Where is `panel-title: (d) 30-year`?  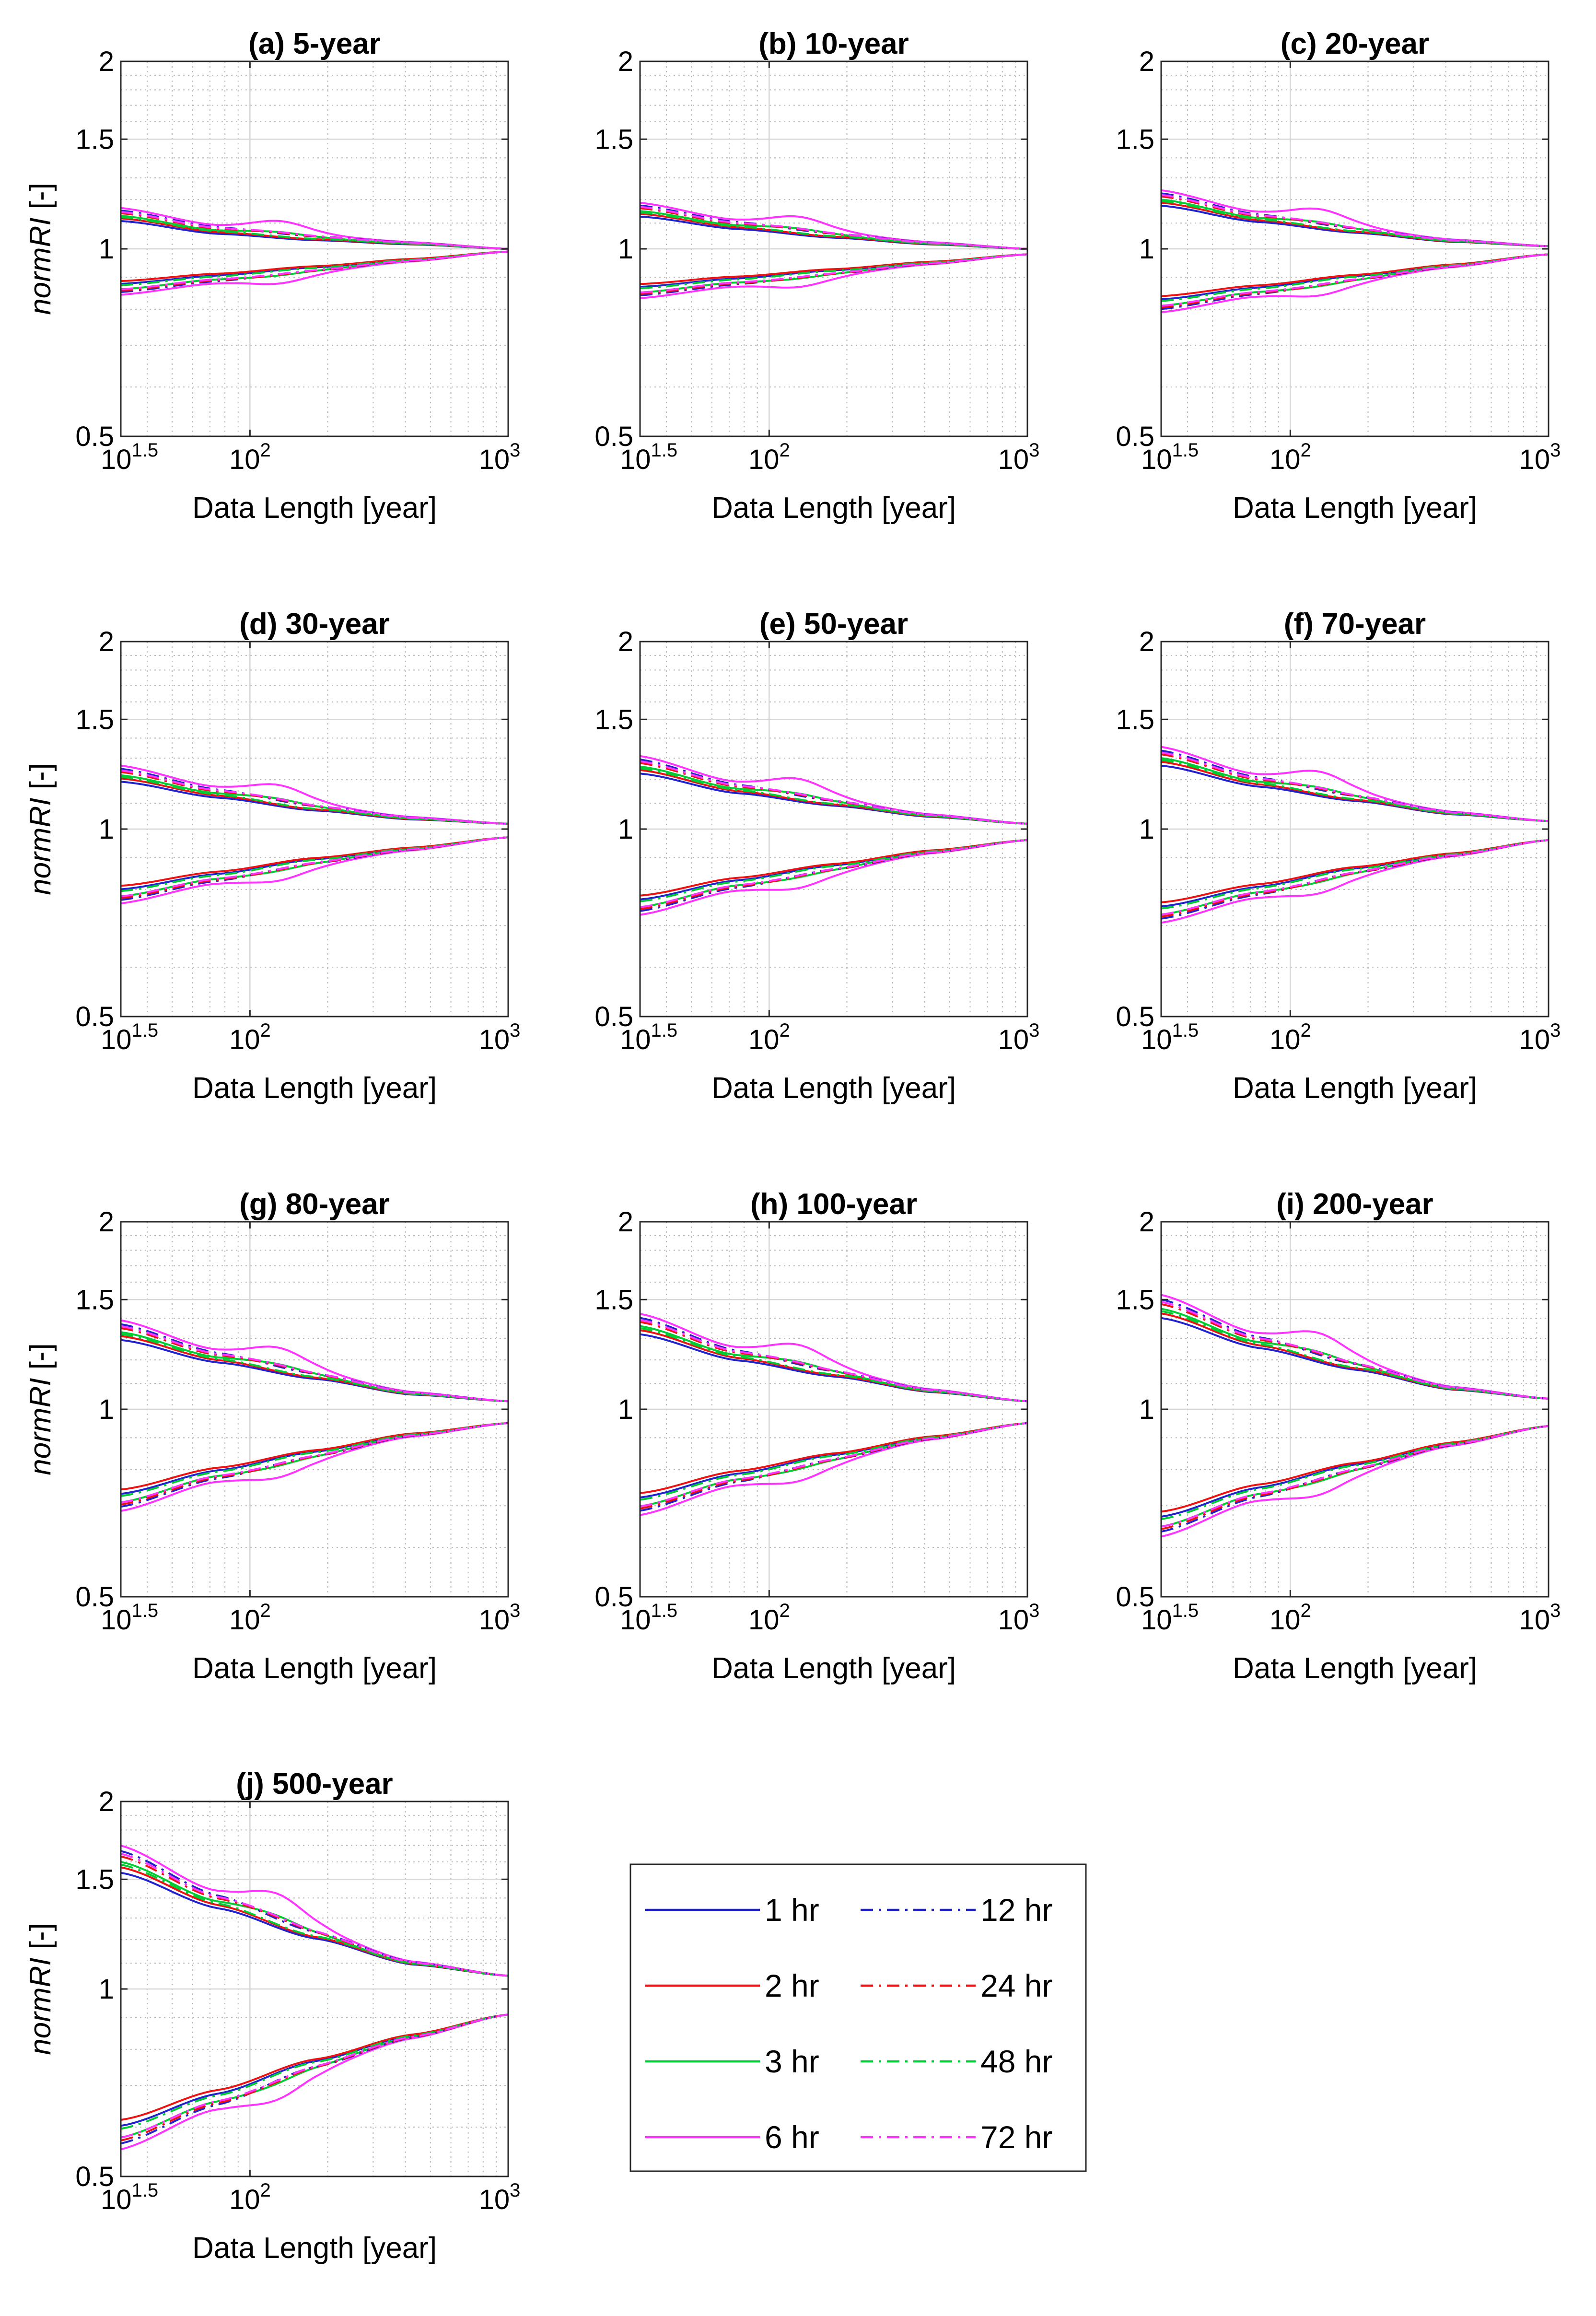 panel-title: (d) 30-year is located at coordinates (314, 624).